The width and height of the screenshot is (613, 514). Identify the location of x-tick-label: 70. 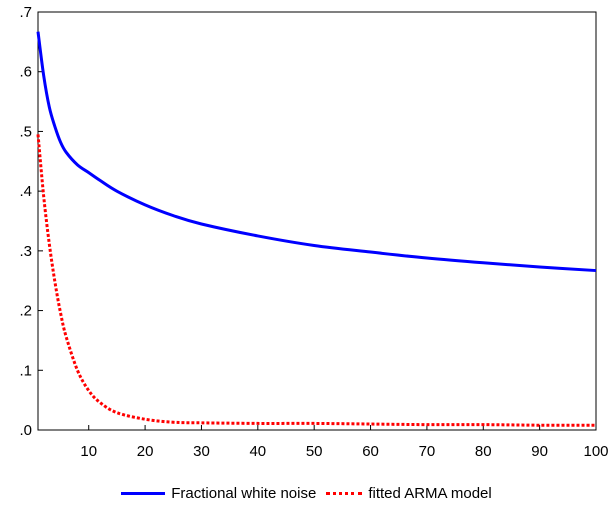
(427, 451).